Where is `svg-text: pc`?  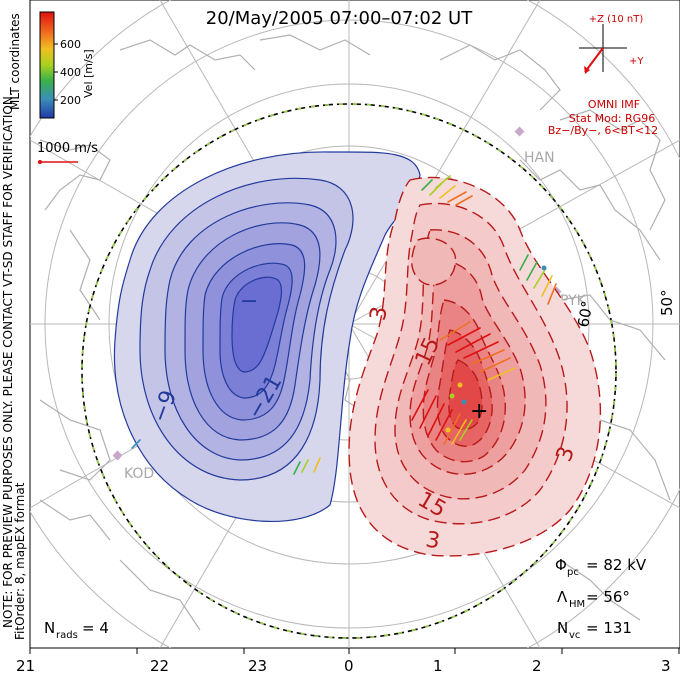
svg-text: pc is located at coordinates (573, 572).